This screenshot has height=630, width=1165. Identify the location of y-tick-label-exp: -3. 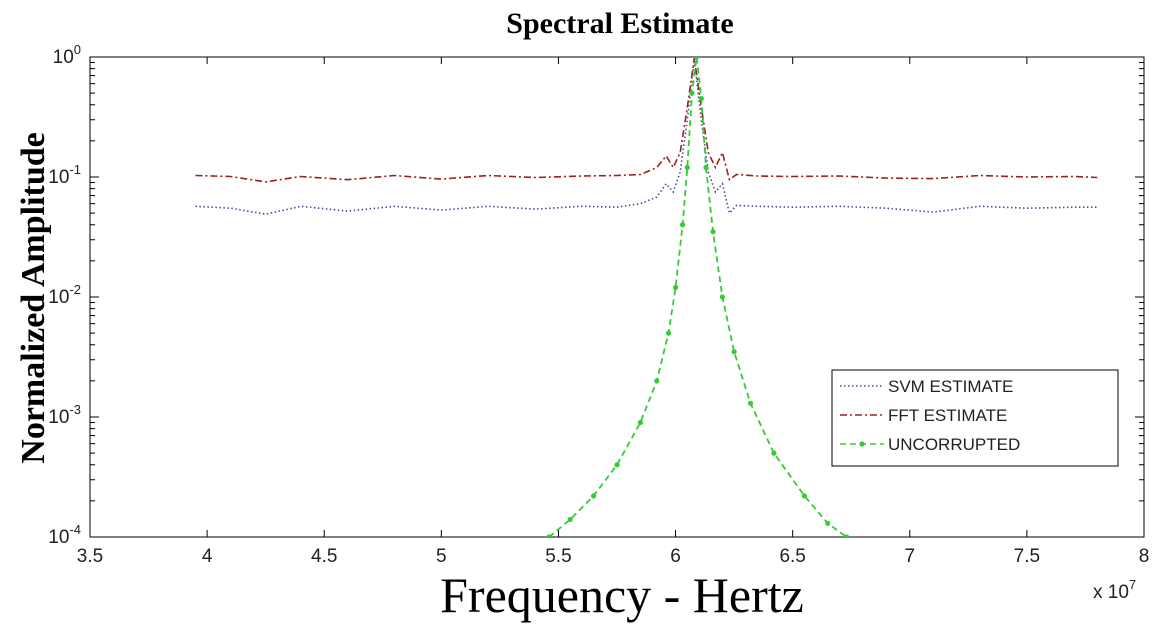
(75, 409).